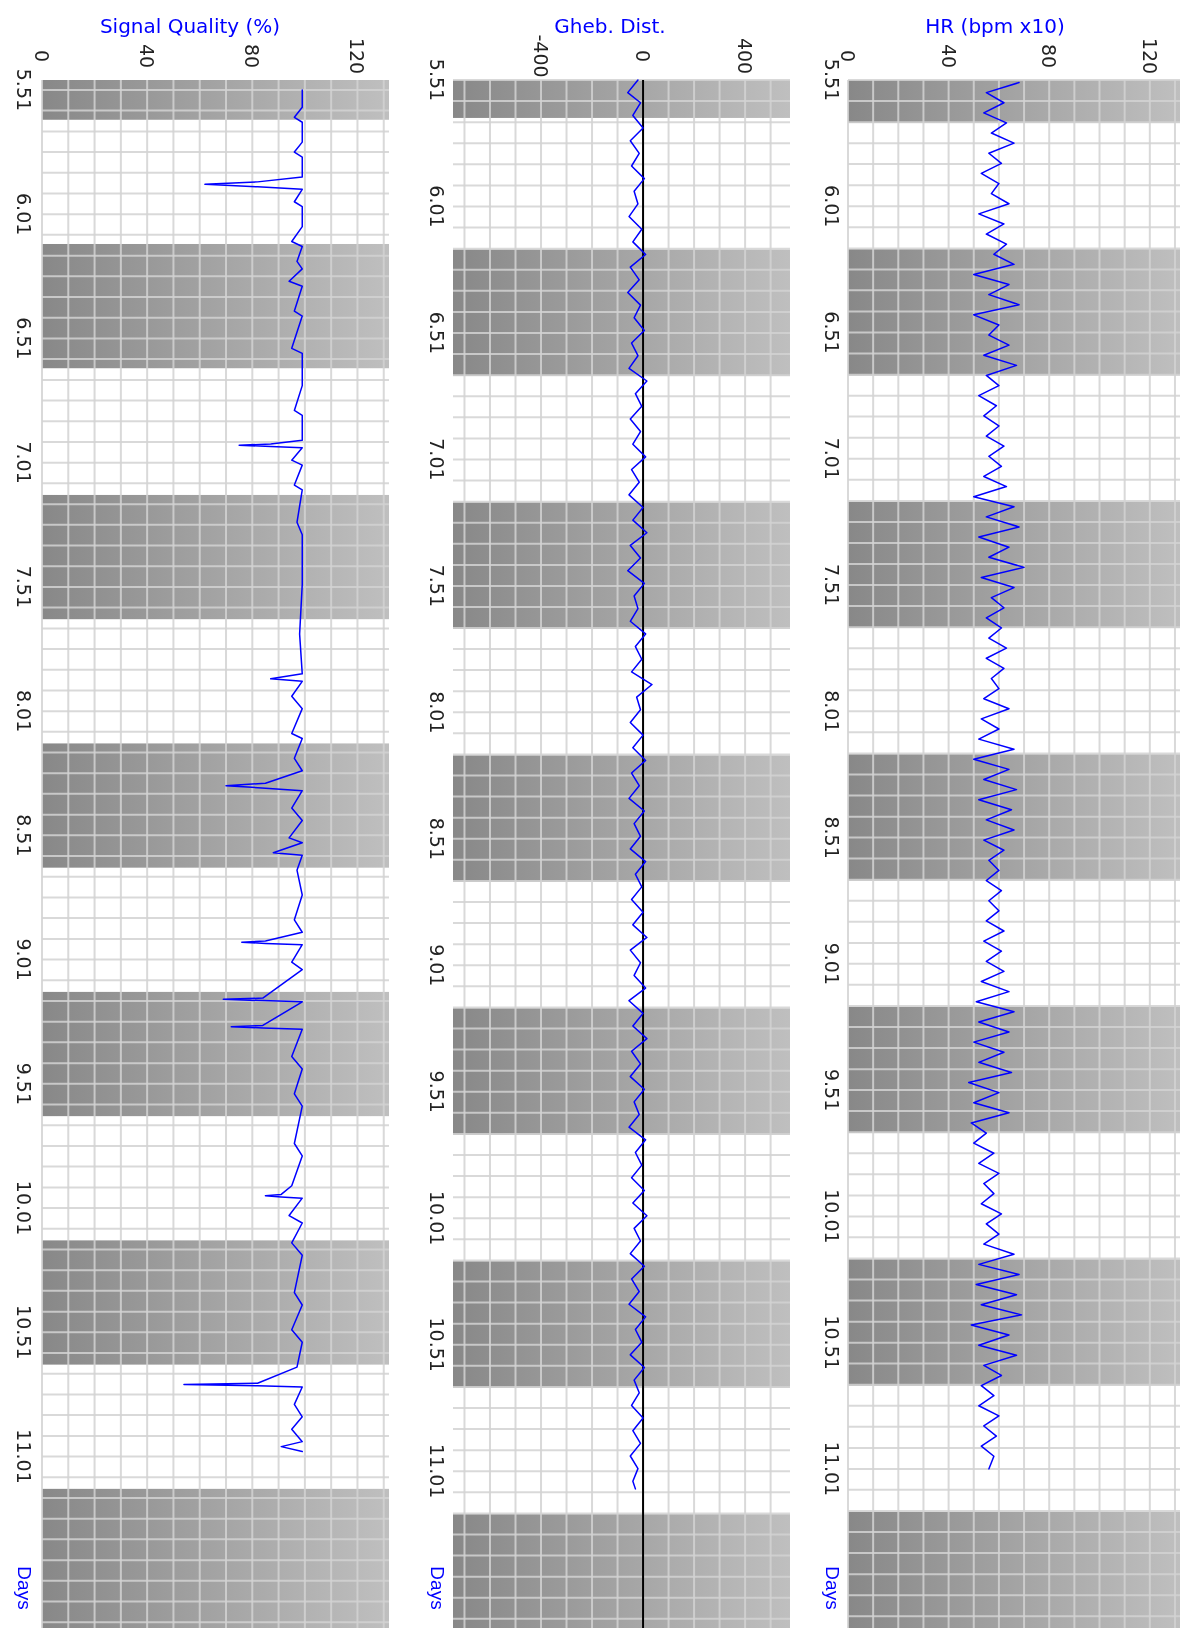 The width and height of the screenshot is (1191, 1637). I want to click on chart-title: Signal Quality (%), so click(190, 26).